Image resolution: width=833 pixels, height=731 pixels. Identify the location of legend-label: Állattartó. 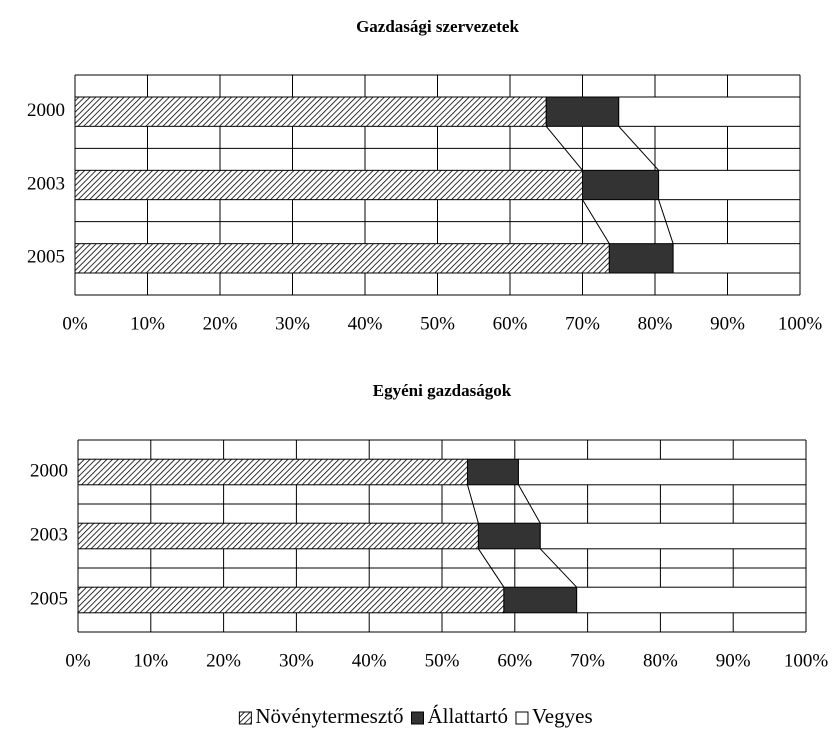
(467, 716).